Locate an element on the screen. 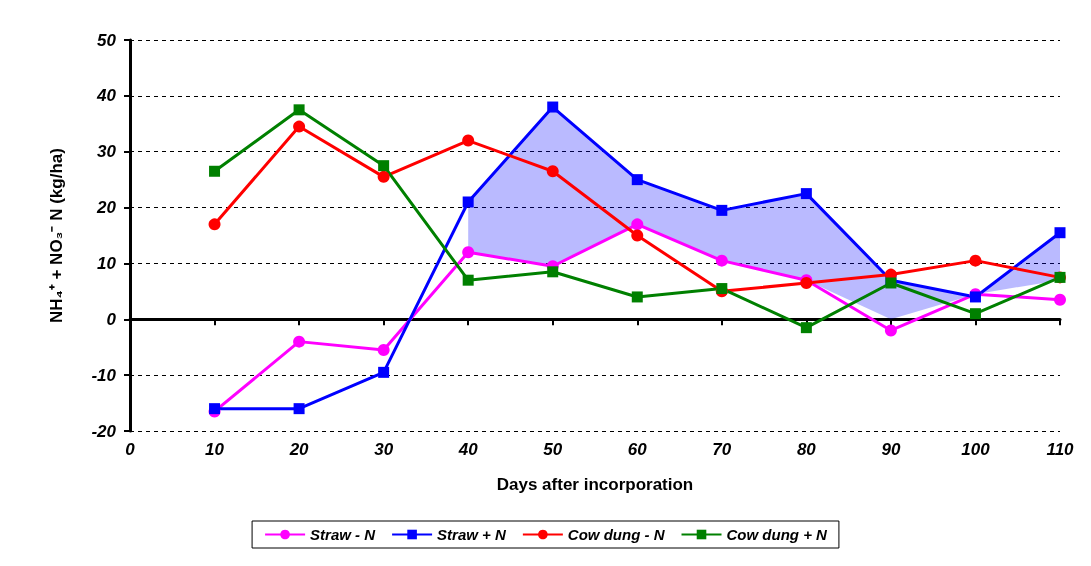 The height and width of the screenshot is (566, 1091). legend-label: Straw - N is located at coordinates (343, 534).